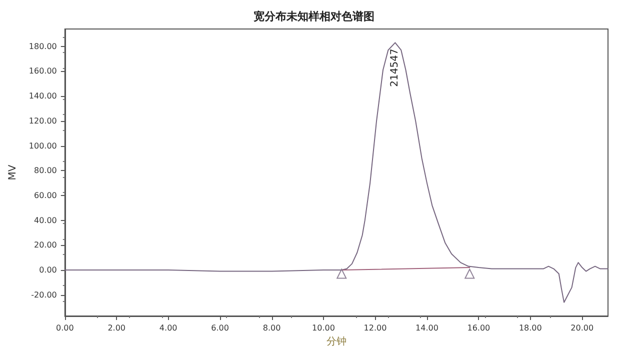  I want to click on x-tick-label: 16.00, so click(478, 328).